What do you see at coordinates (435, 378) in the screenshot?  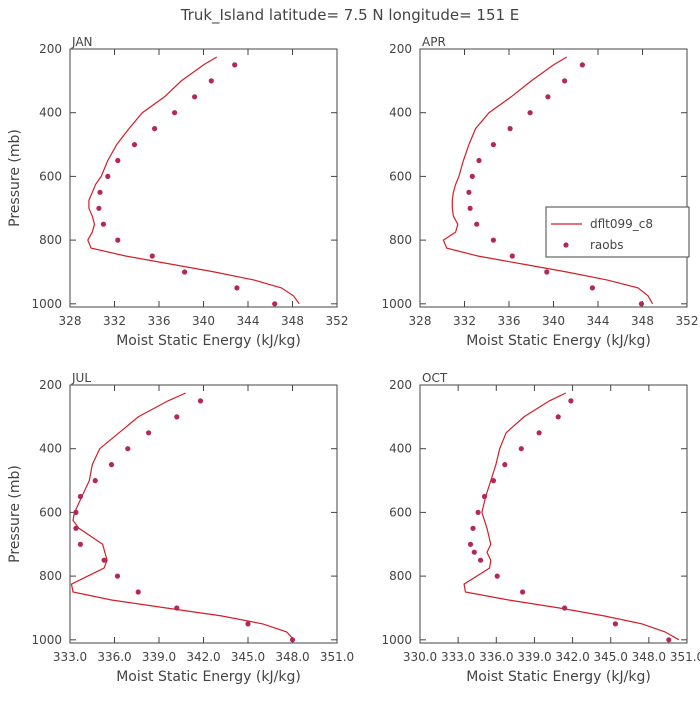 I see `panel-title: OCT` at bounding box center [435, 378].